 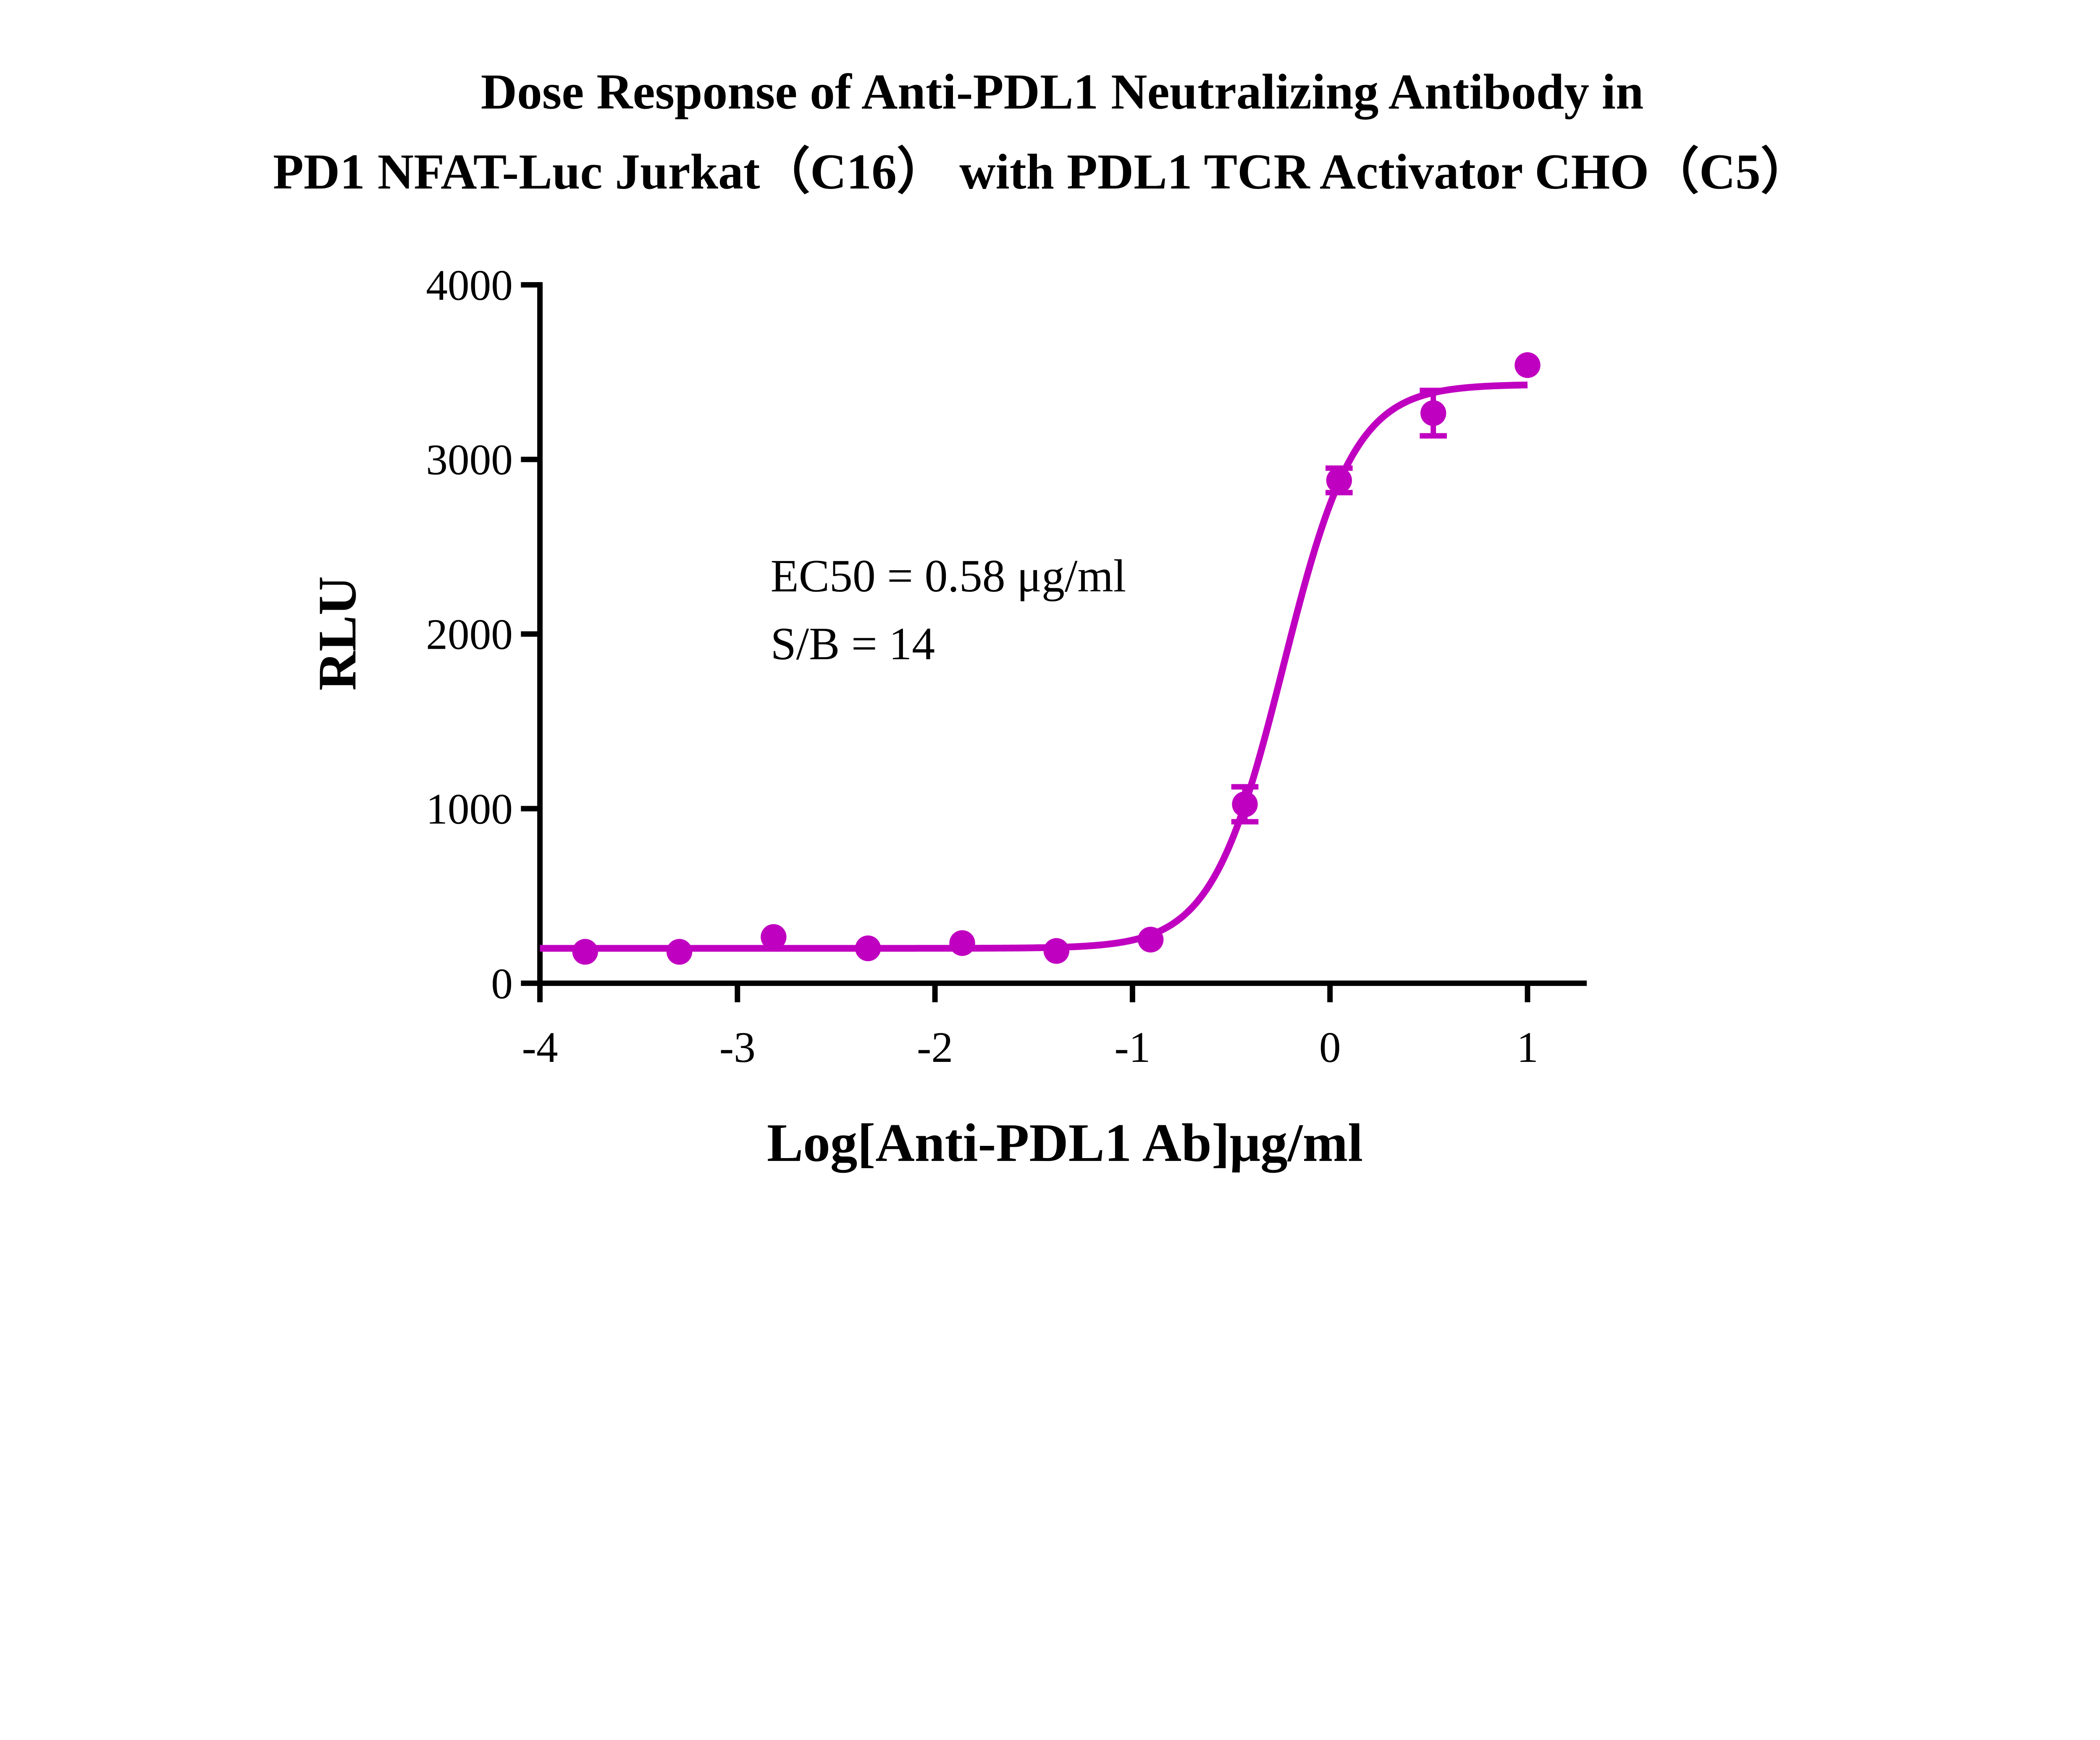 What do you see at coordinates (540, 1048) in the screenshot?
I see `x-tick-label: -4` at bounding box center [540, 1048].